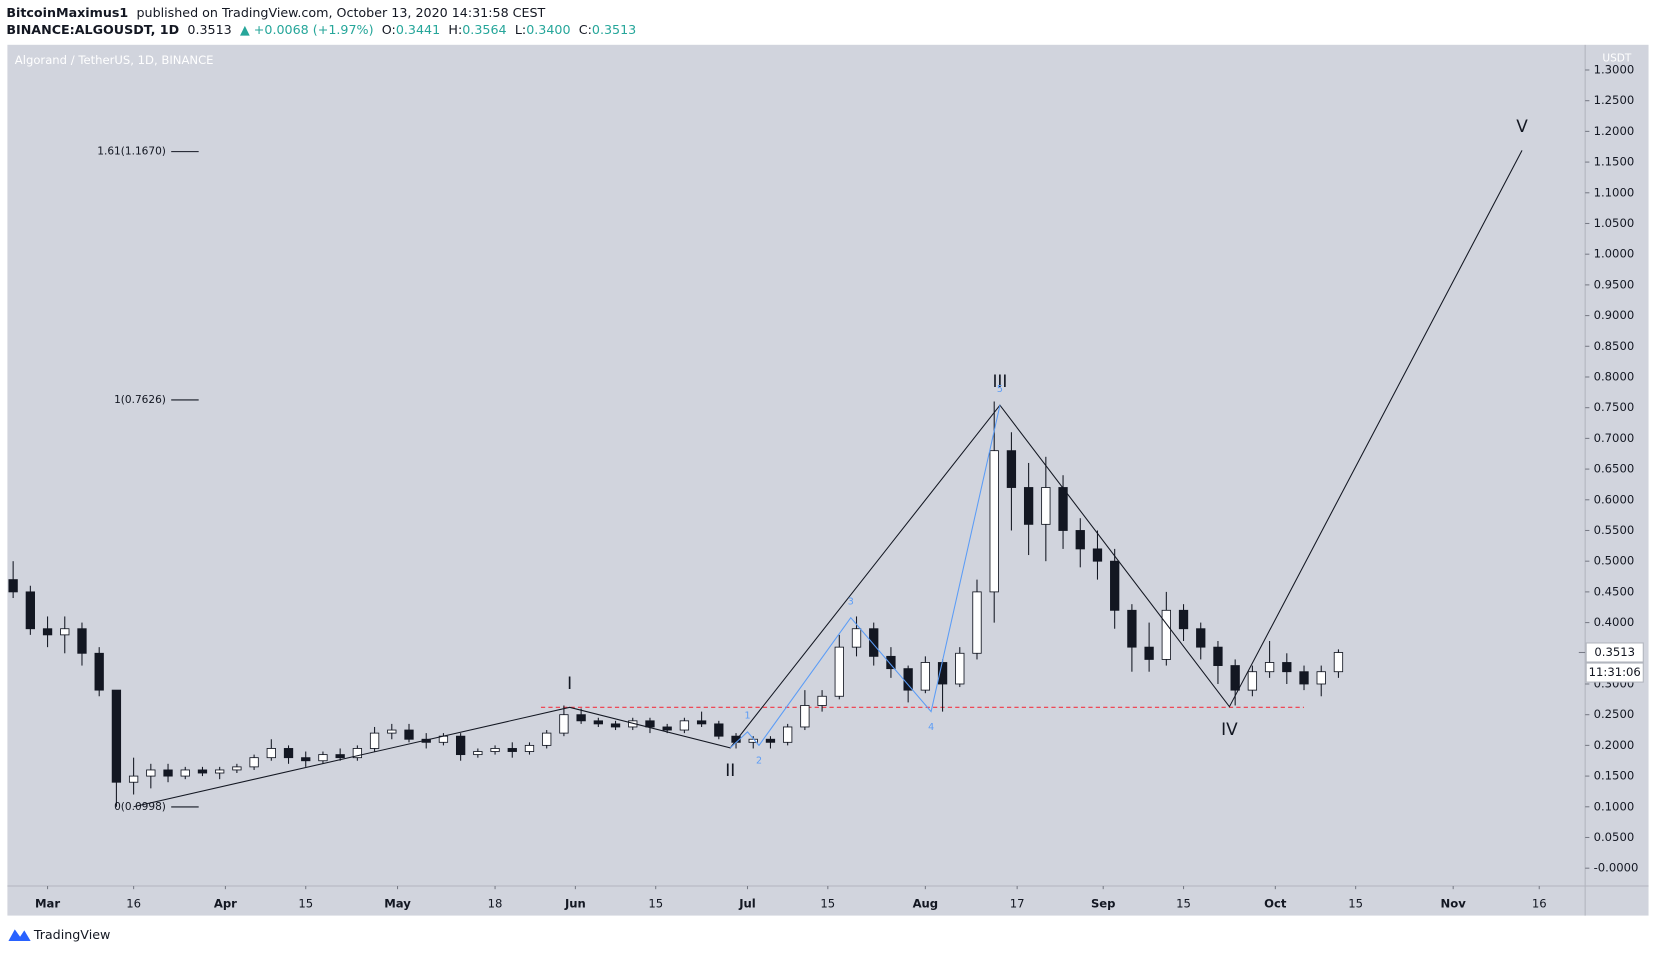 This screenshot has height=953, width=1657. What do you see at coordinates (520, 29) in the screenshot?
I see `ohlc-label: L:` at bounding box center [520, 29].